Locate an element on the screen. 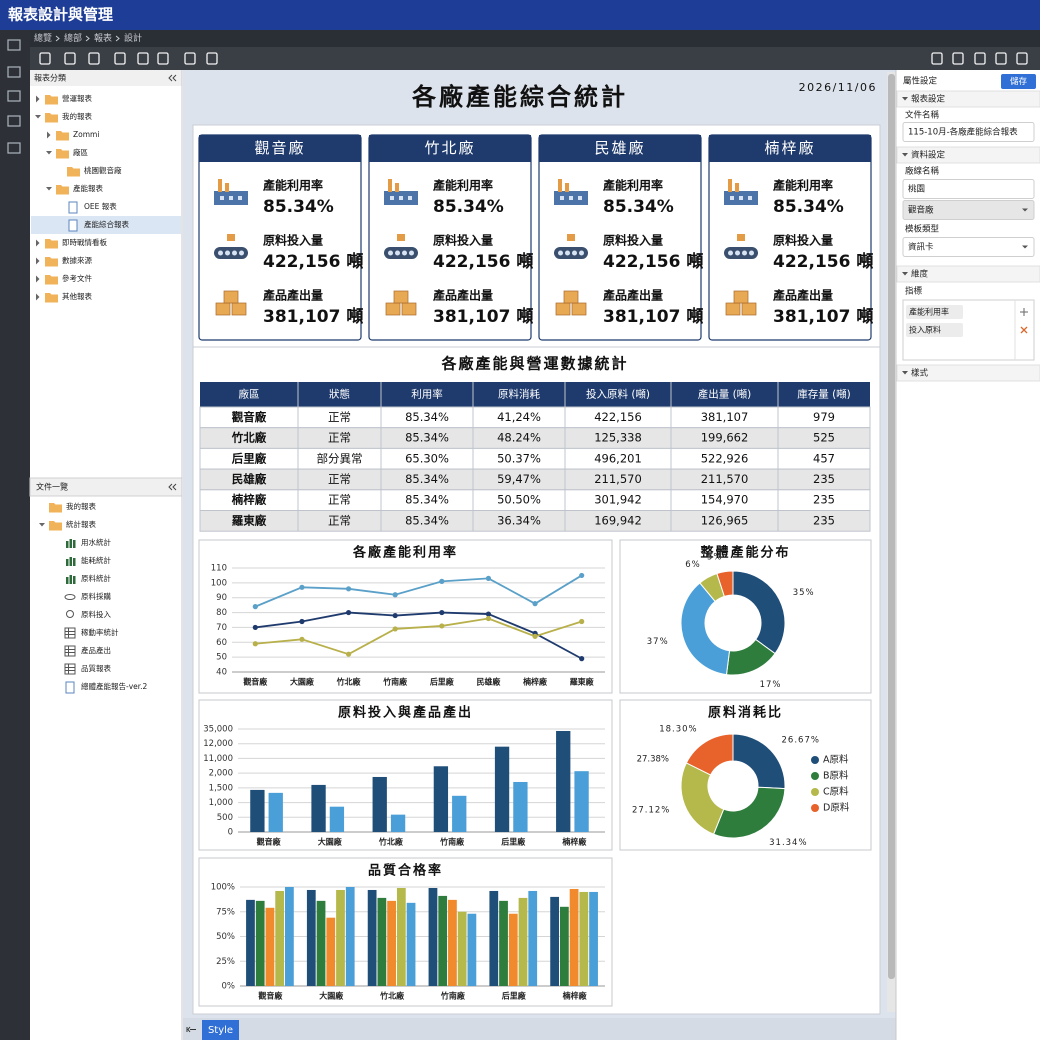 Image resolution: width=1040 pixels, height=1040 pixels. metric-value: 85.34% is located at coordinates (638, 207).